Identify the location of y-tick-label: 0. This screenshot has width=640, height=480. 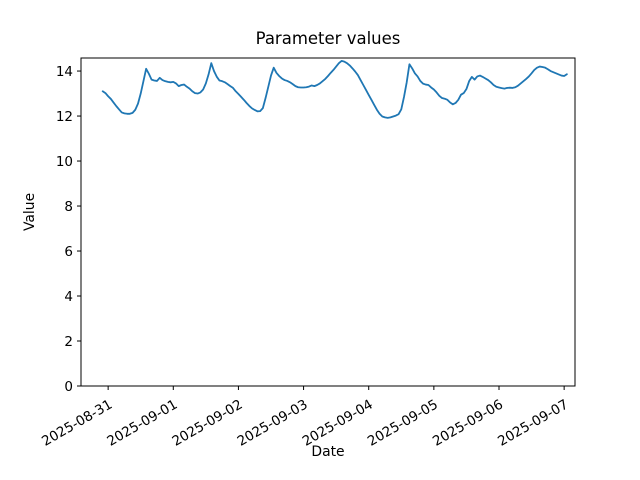
(68, 387).